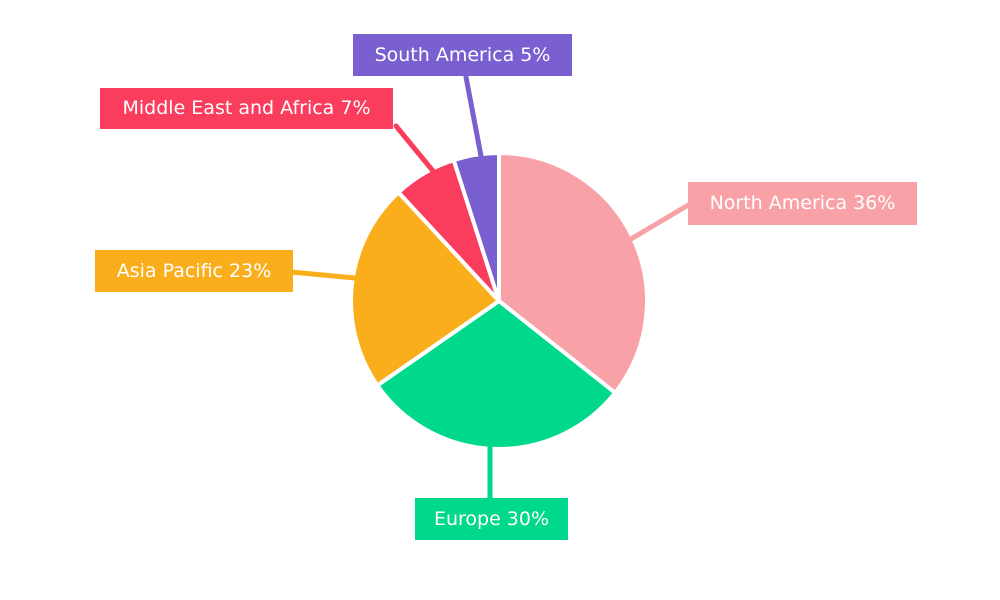 The height and width of the screenshot is (600, 1000). Describe the element at coordinates (194, 271) in the screenshot. I see `callout-label-asia-pacific: Asia Pacific 23%` at that location.